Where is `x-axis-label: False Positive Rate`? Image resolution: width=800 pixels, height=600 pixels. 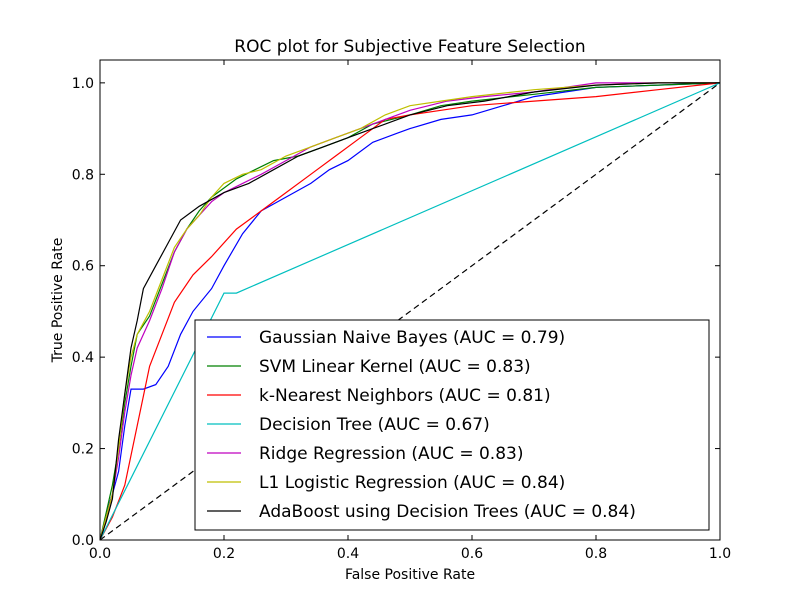 x-axis-label: False Positive Rate is located at coordinates (410, 575).